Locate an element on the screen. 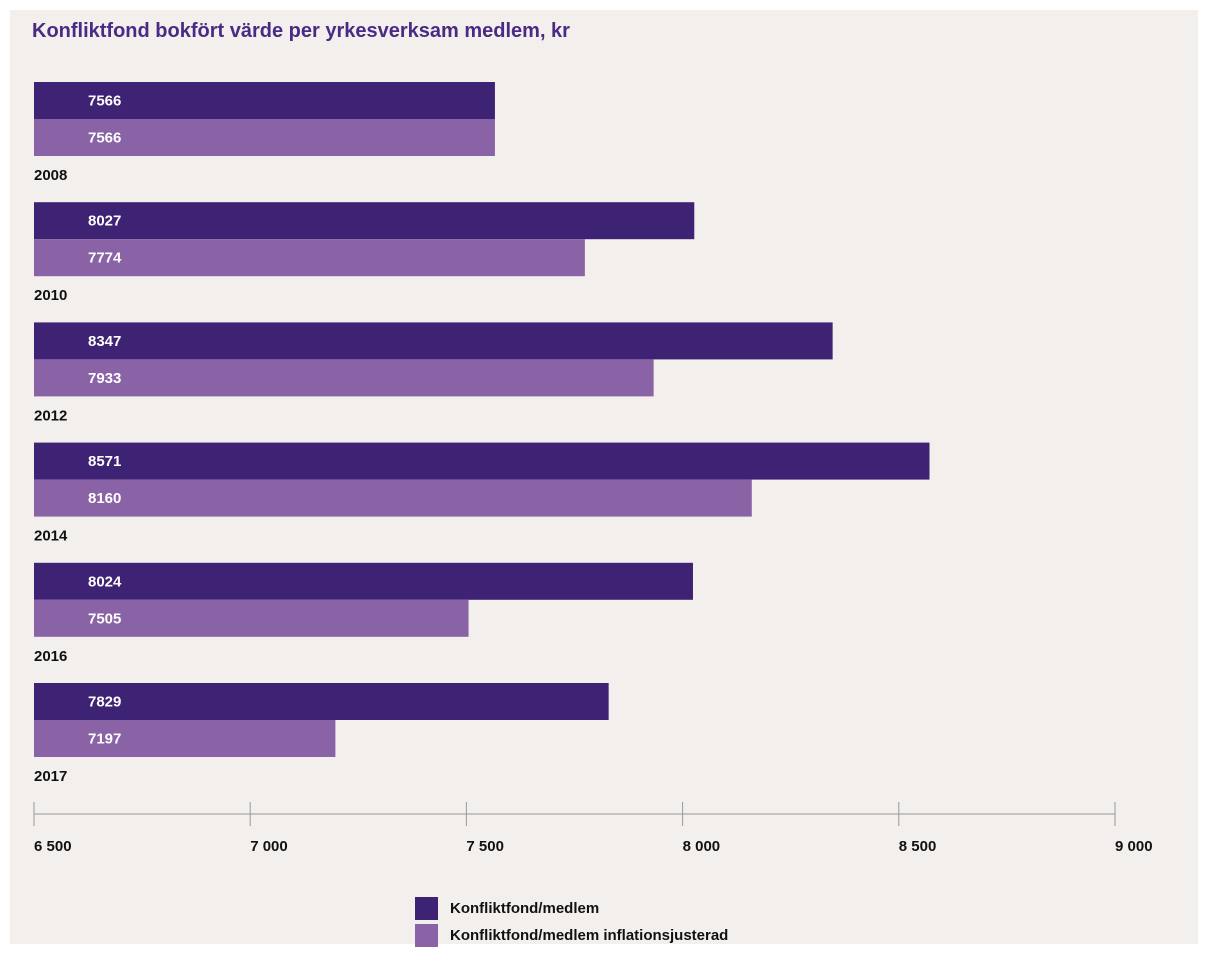 The image size is (1208, 954). bar-value-label-2016-series-0: 8024 is located at coordinates (105, 581).